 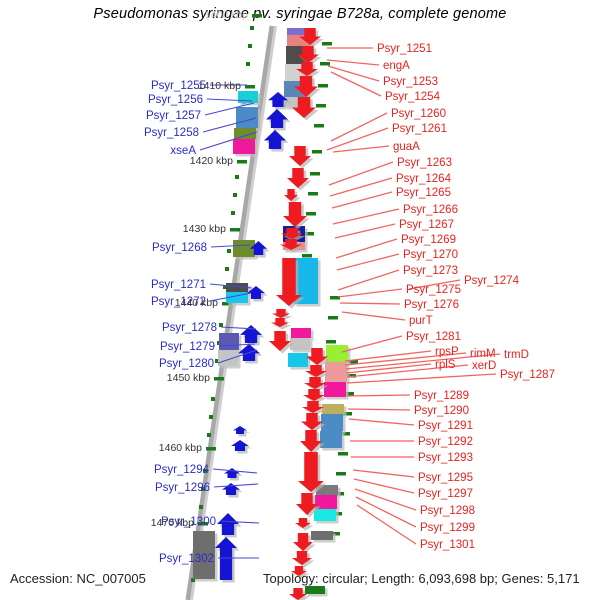 What do you see at coordinates (527, 375) in the screenshot?
I see `gene-label-right: Psyr_1287` at bounding box center [527, 375].